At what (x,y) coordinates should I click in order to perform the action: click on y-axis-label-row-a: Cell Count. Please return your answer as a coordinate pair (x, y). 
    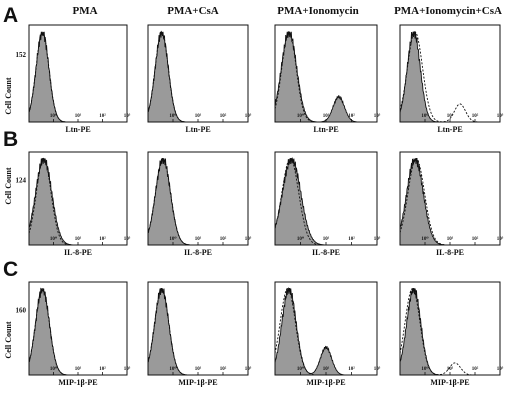
    Looking at the image, I should click on (8, 95).